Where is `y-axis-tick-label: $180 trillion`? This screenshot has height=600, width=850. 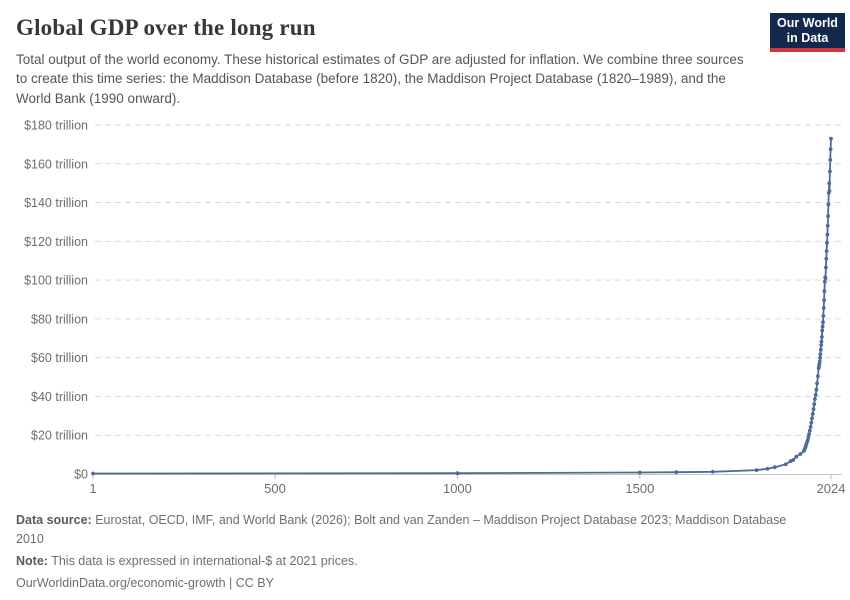
y-axis-tick-label: $180 trillion is located at coordinates (56, 126).